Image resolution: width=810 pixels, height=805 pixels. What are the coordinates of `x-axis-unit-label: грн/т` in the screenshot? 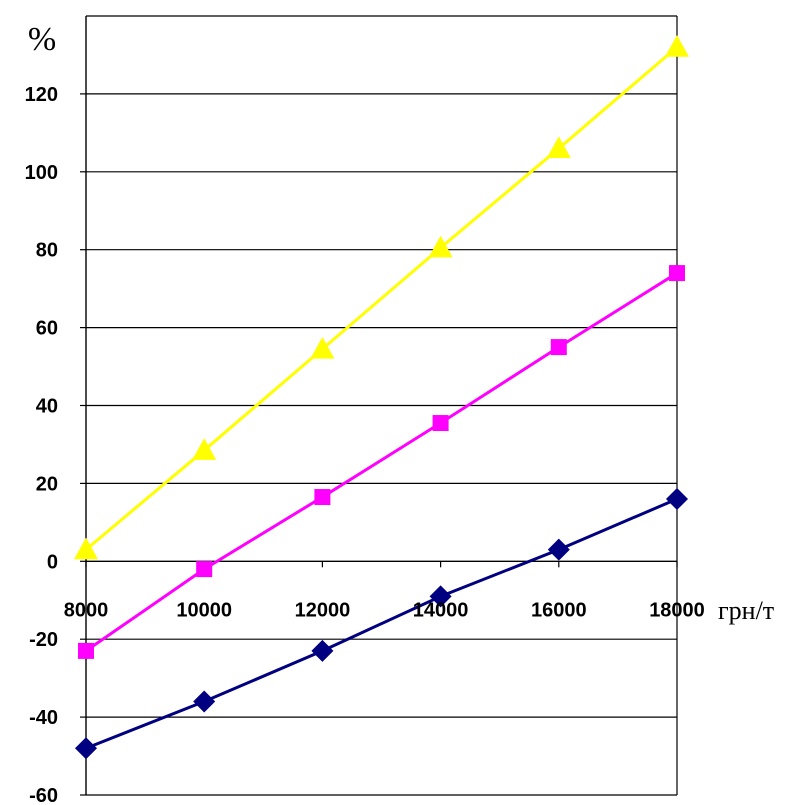 It's located at (746, 610).